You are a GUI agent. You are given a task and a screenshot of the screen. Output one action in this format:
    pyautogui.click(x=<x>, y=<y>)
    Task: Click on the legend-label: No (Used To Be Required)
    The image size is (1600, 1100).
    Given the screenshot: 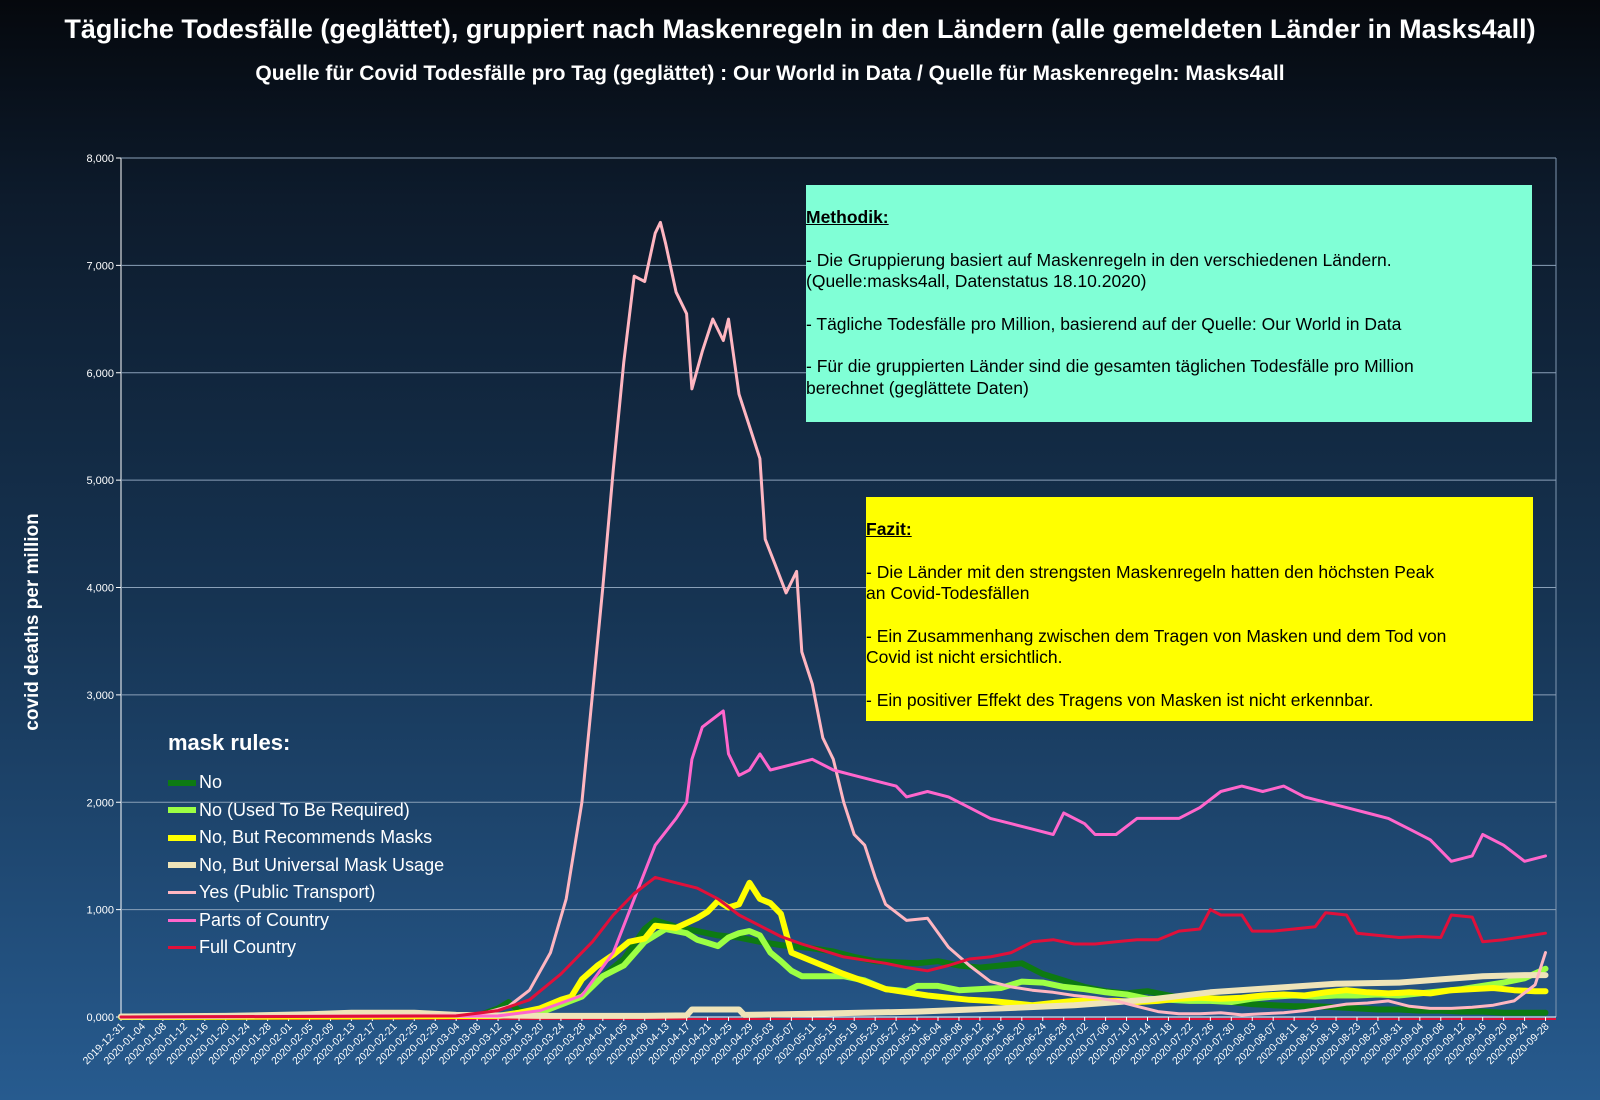 What is the action you would take?
    pyautogui.click(x=304, y=809)
    